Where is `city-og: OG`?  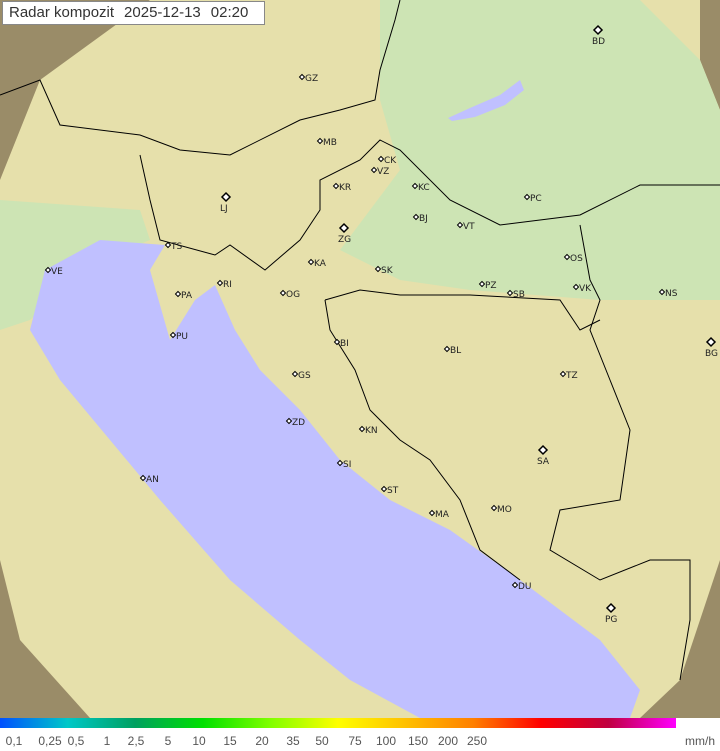
city-og: OG is located at coordinates (289, 294).